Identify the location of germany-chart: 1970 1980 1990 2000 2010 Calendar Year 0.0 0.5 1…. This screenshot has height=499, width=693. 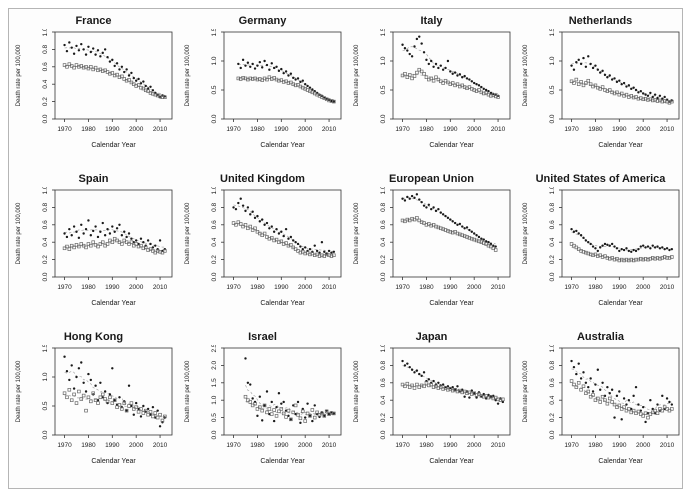
(263, 89).